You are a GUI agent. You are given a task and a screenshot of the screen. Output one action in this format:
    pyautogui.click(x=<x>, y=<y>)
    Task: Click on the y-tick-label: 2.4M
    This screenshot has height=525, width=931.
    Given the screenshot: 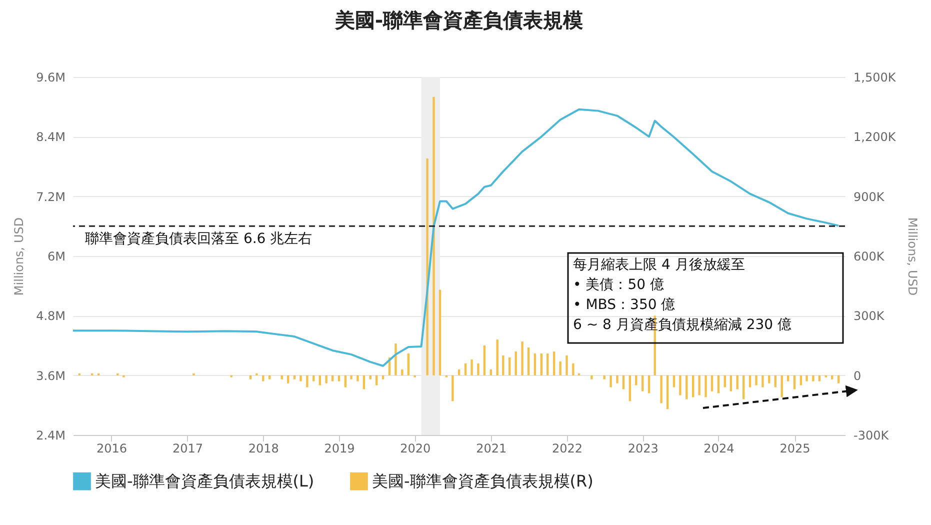 What is the action you would take?
    pyautogui.click(x=51, y=435)
    